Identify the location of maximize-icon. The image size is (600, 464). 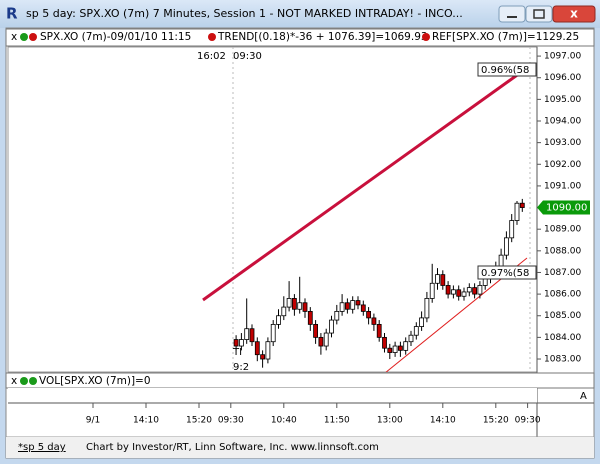
(539, 14).